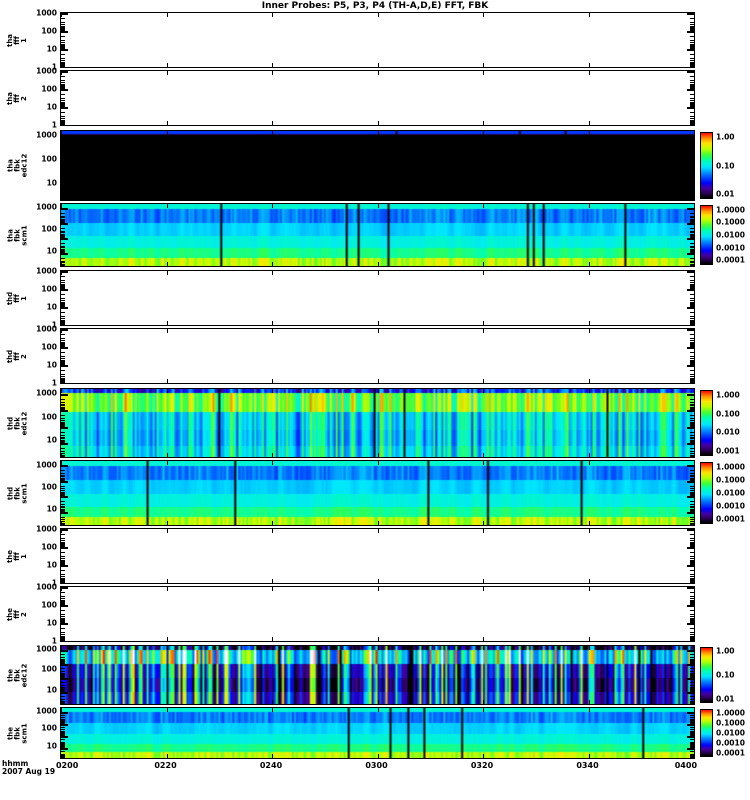  What do you see at coordinates (377, 235) in the screenshot?
I see `panel-tha-fbk-scm1` at bounding box center [377, 235].